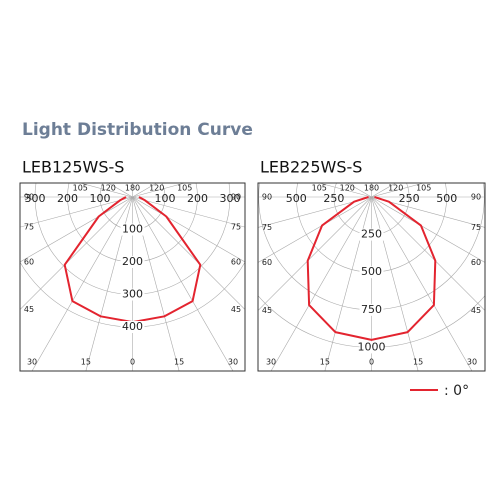 Image resolution: width=500 pixels, height=504 pixels. I want to click on legend-label: : 0°, so click(456, 391).